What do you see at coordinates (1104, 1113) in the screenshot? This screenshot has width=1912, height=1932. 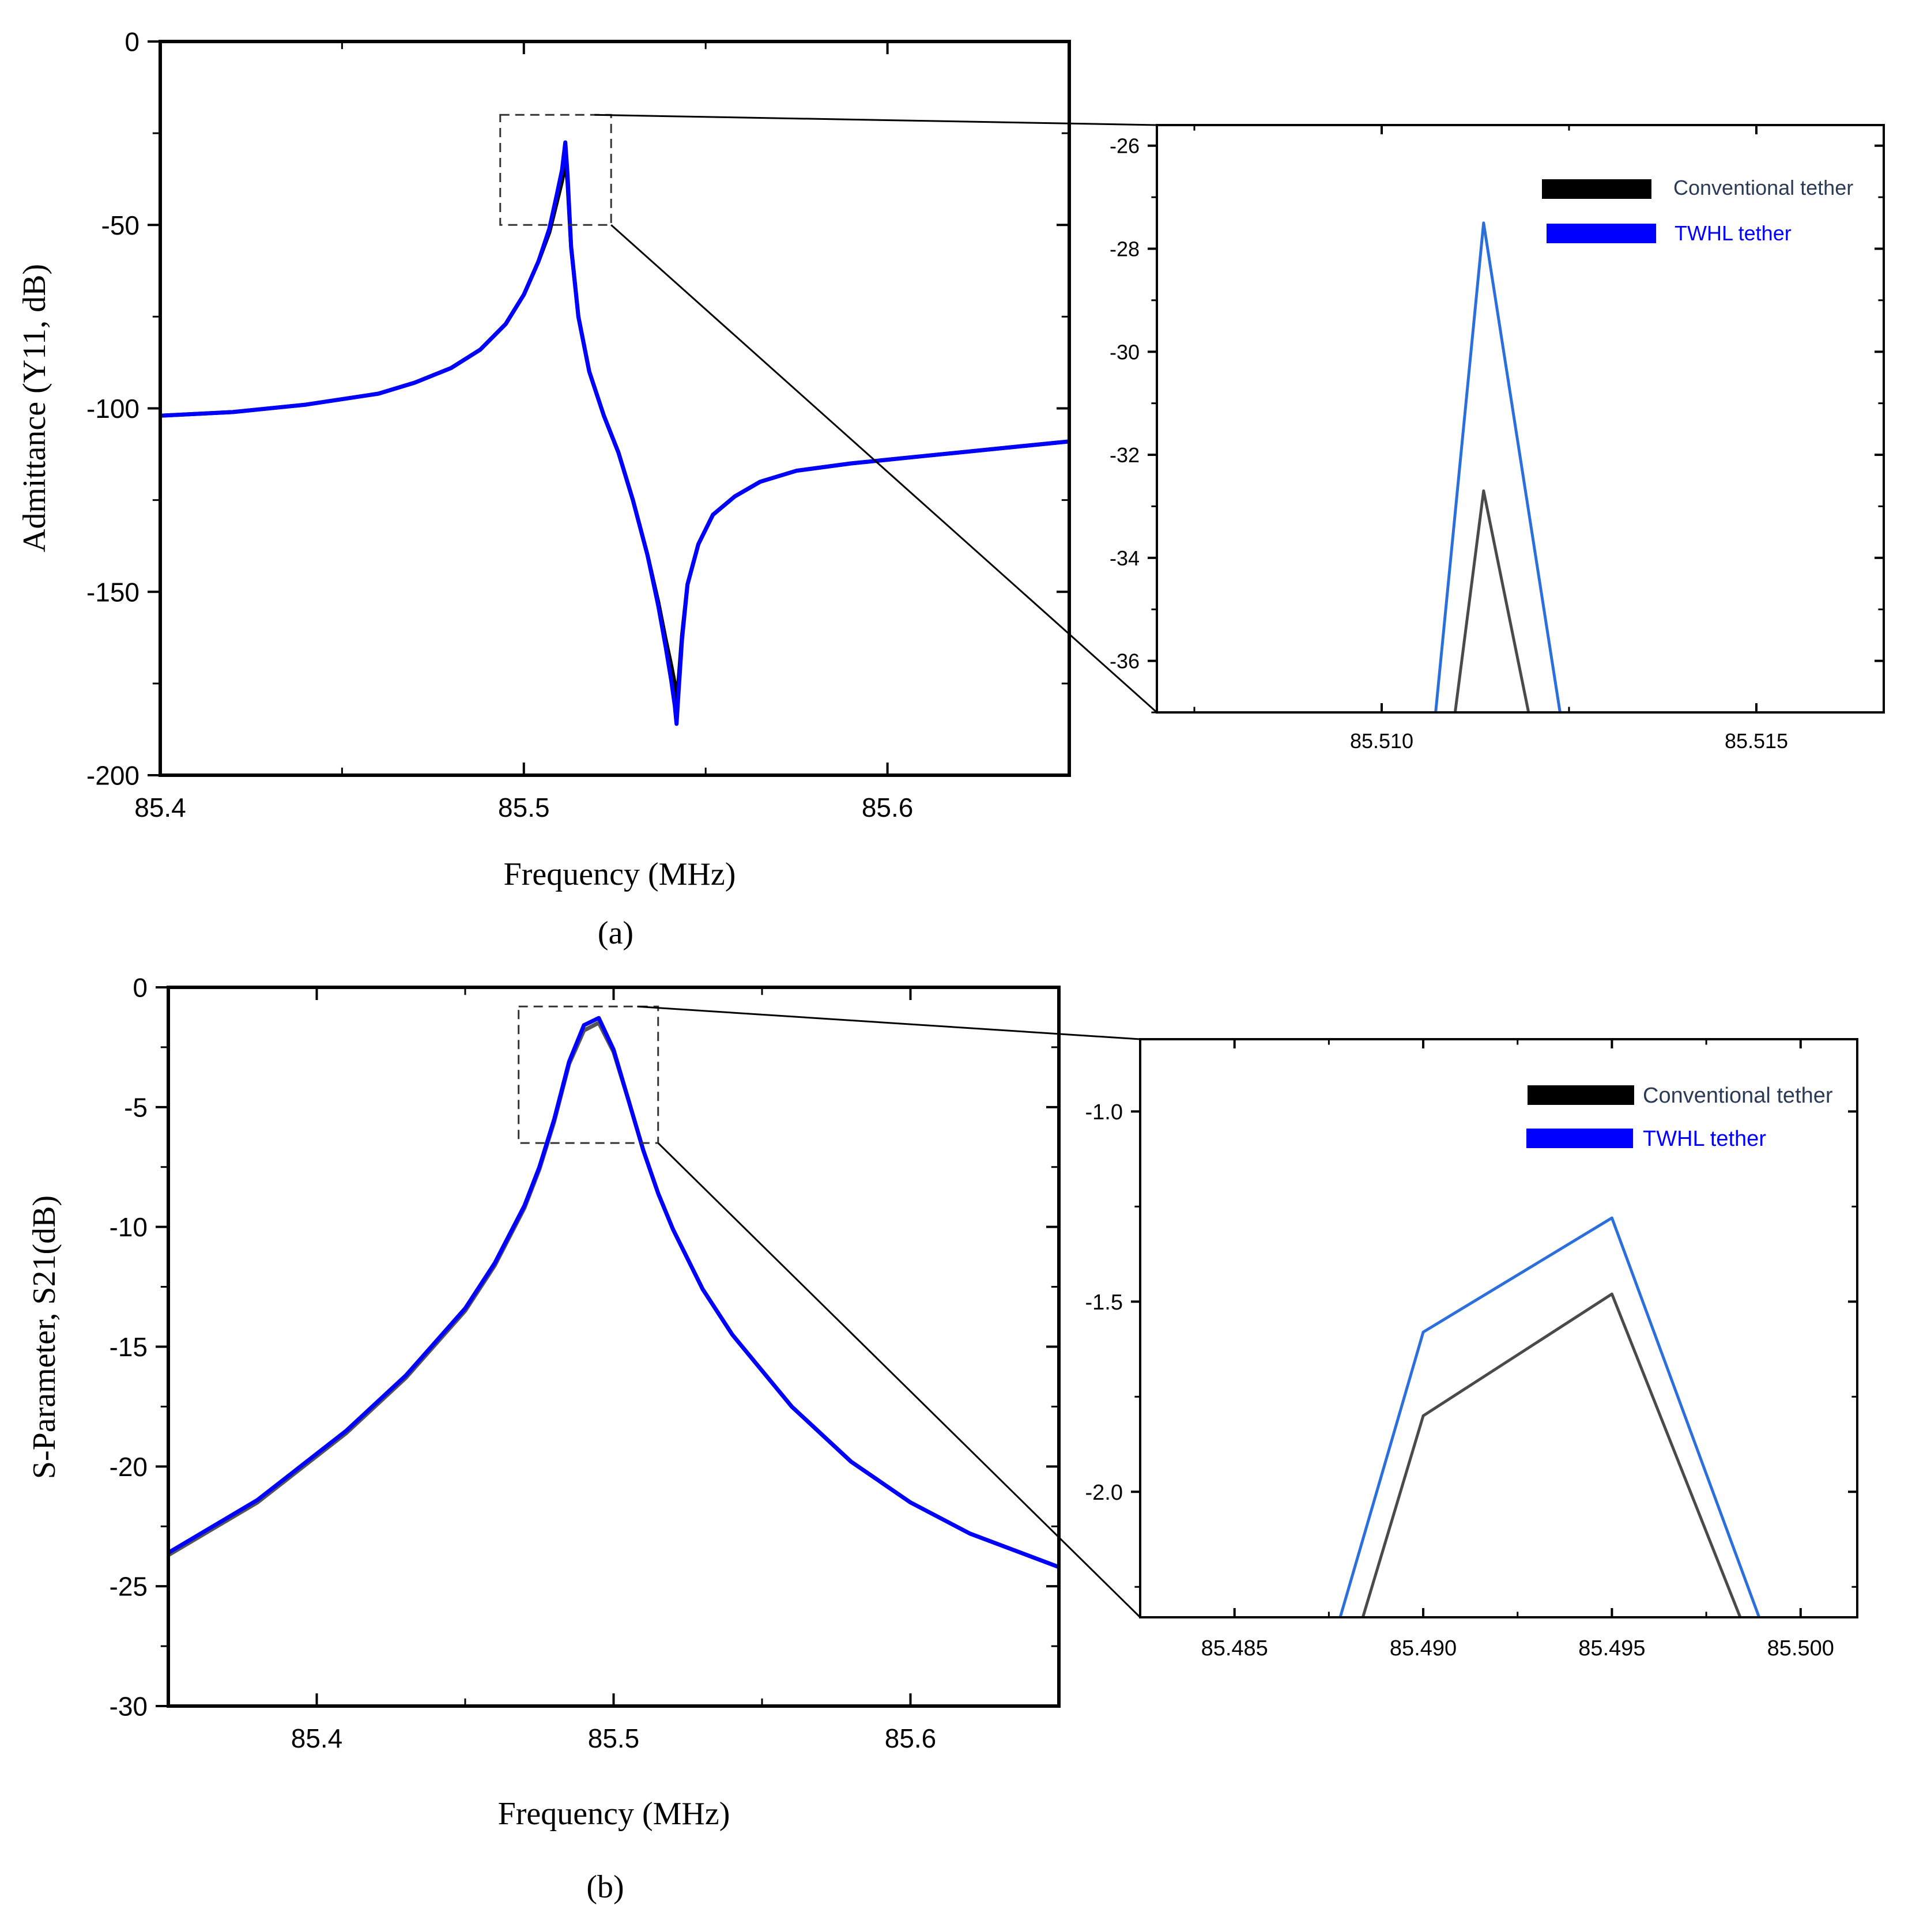 I see `y-tick-label: -1.0` at bounding box center [1104, 1113].